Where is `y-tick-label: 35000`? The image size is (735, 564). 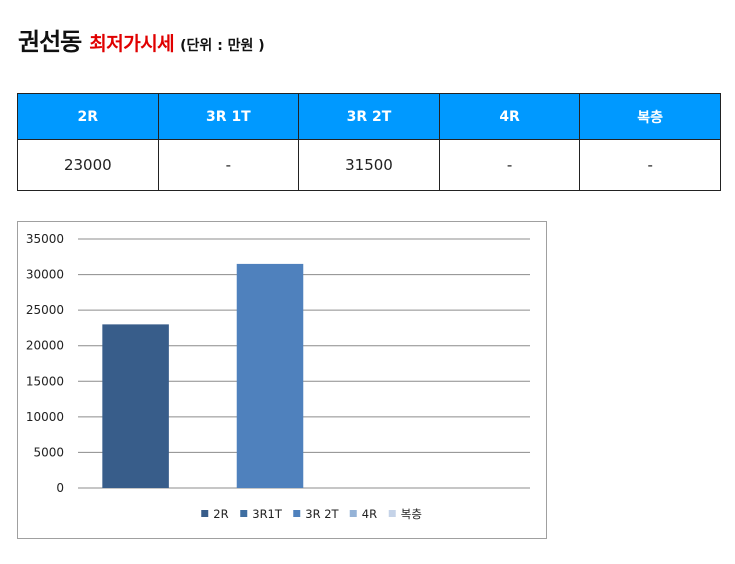 y-tick-label: 35000 is located at coordinates (45, 239).